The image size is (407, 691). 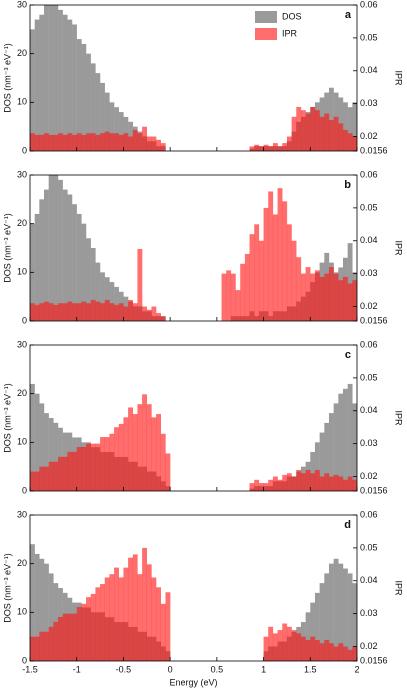 I want to click on y-tick-label: 10, so click(x=22, y=442).